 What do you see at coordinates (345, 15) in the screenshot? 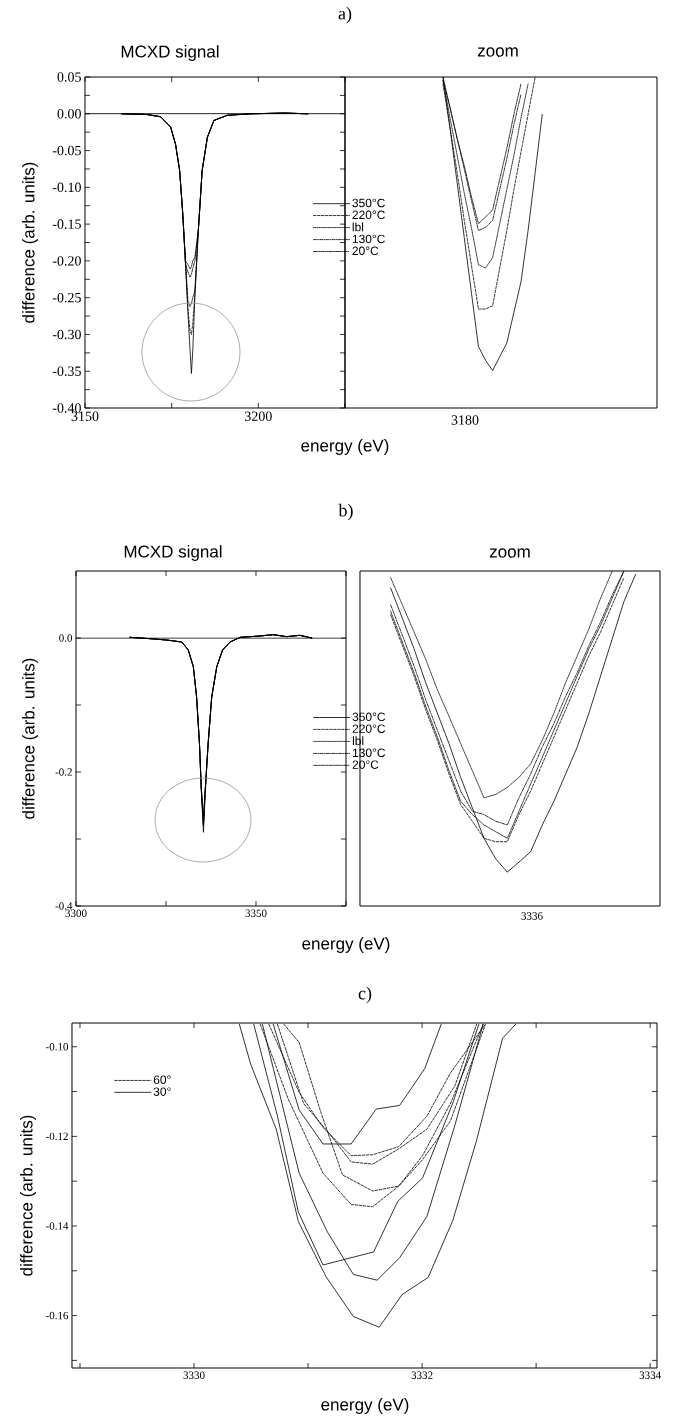
I see `text: a)` at bounding box center [345, 15].